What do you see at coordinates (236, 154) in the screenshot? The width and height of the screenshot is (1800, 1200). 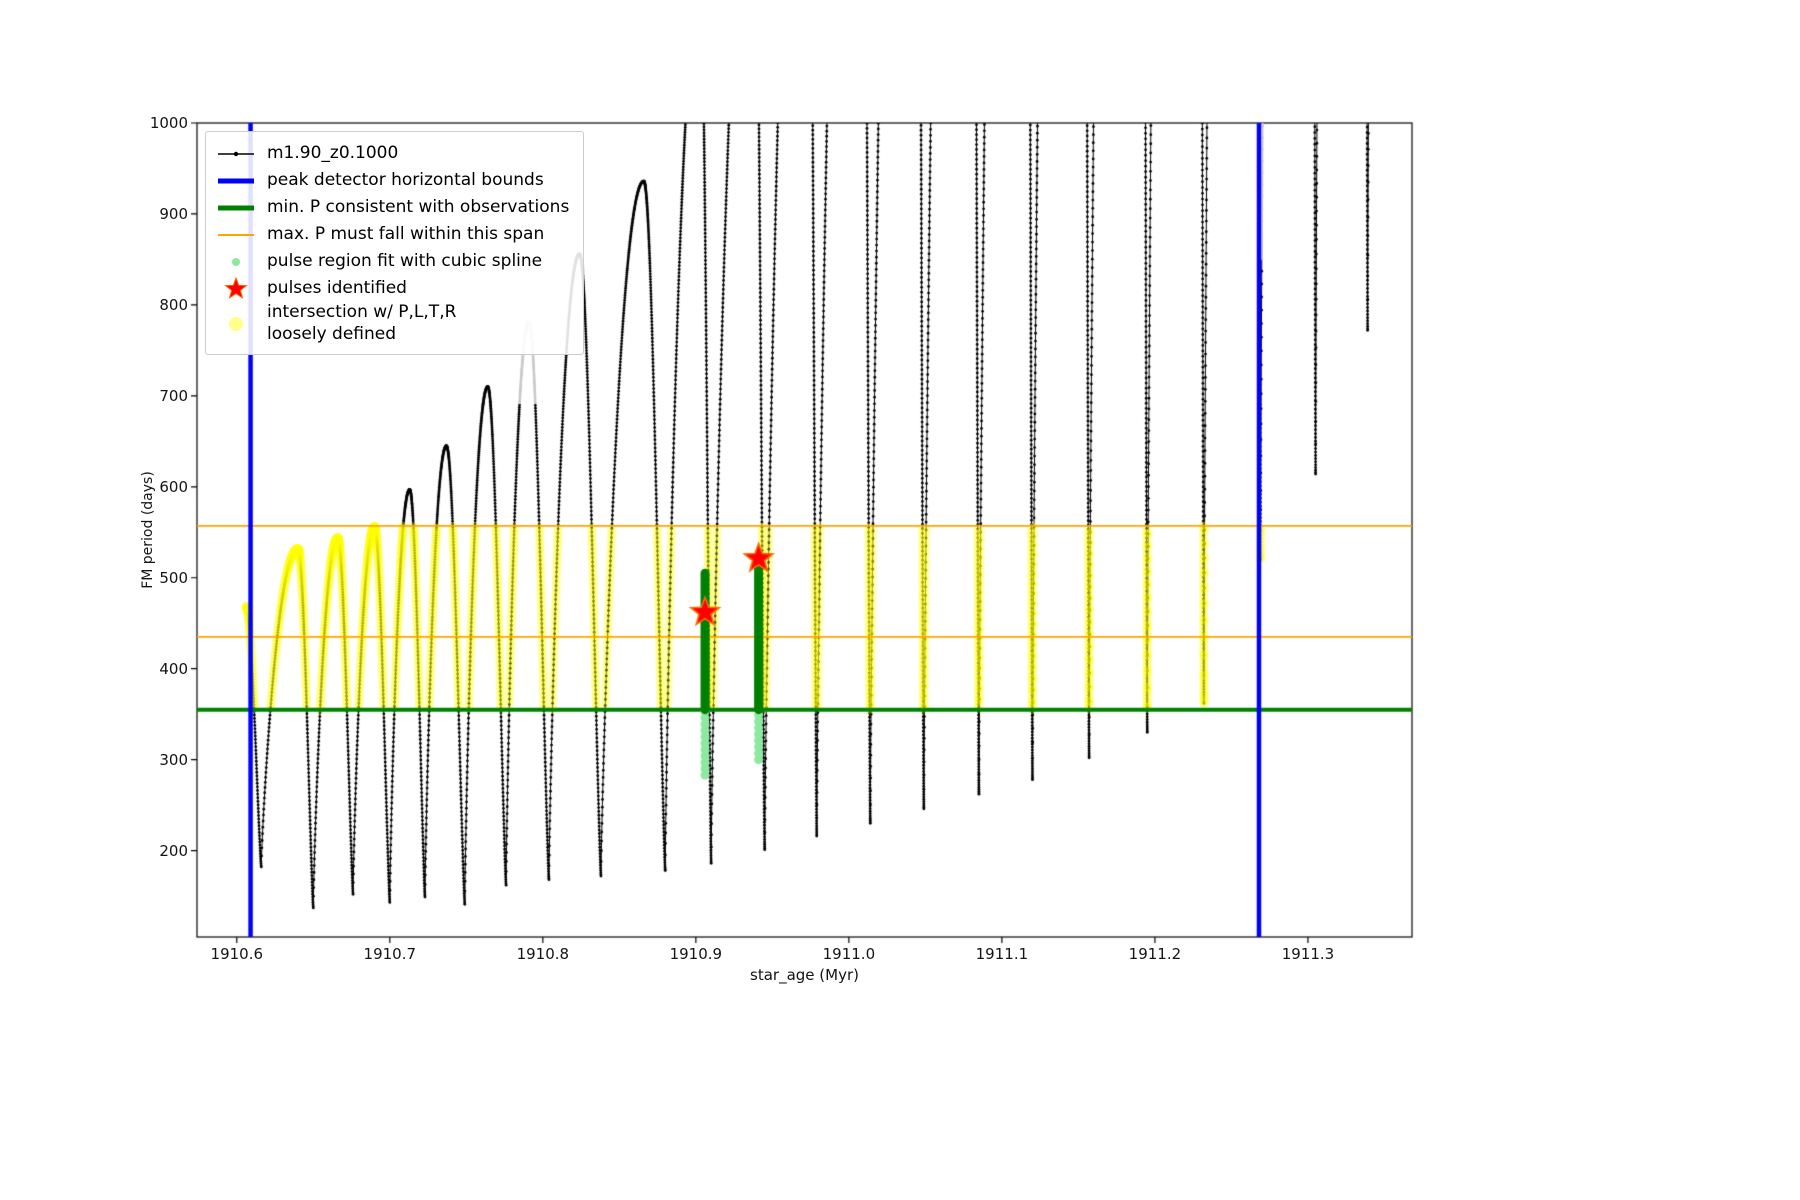 I see `series-line-icon` at bounding box center [236, 154].